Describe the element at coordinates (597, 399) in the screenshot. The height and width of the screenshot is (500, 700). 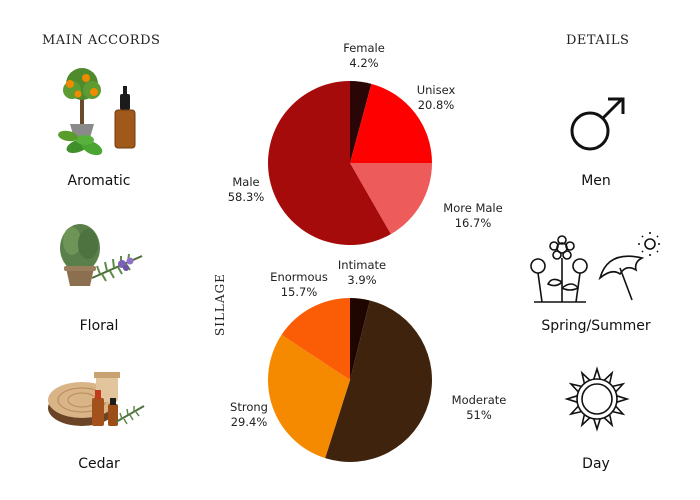
I see `sun-icon` at that location.